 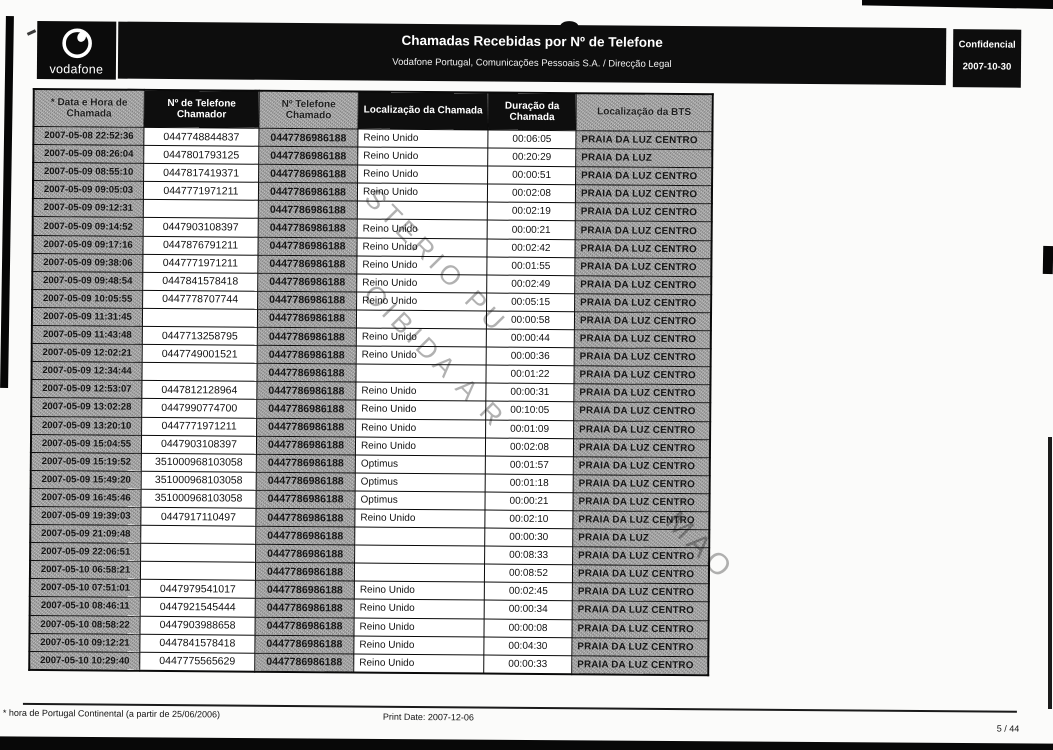 What do you see at coordinates (86, 480) in the screenshot?
I see `cell-datetime: 2007-05-09 15:49:20` at bounding box center [86, 480].